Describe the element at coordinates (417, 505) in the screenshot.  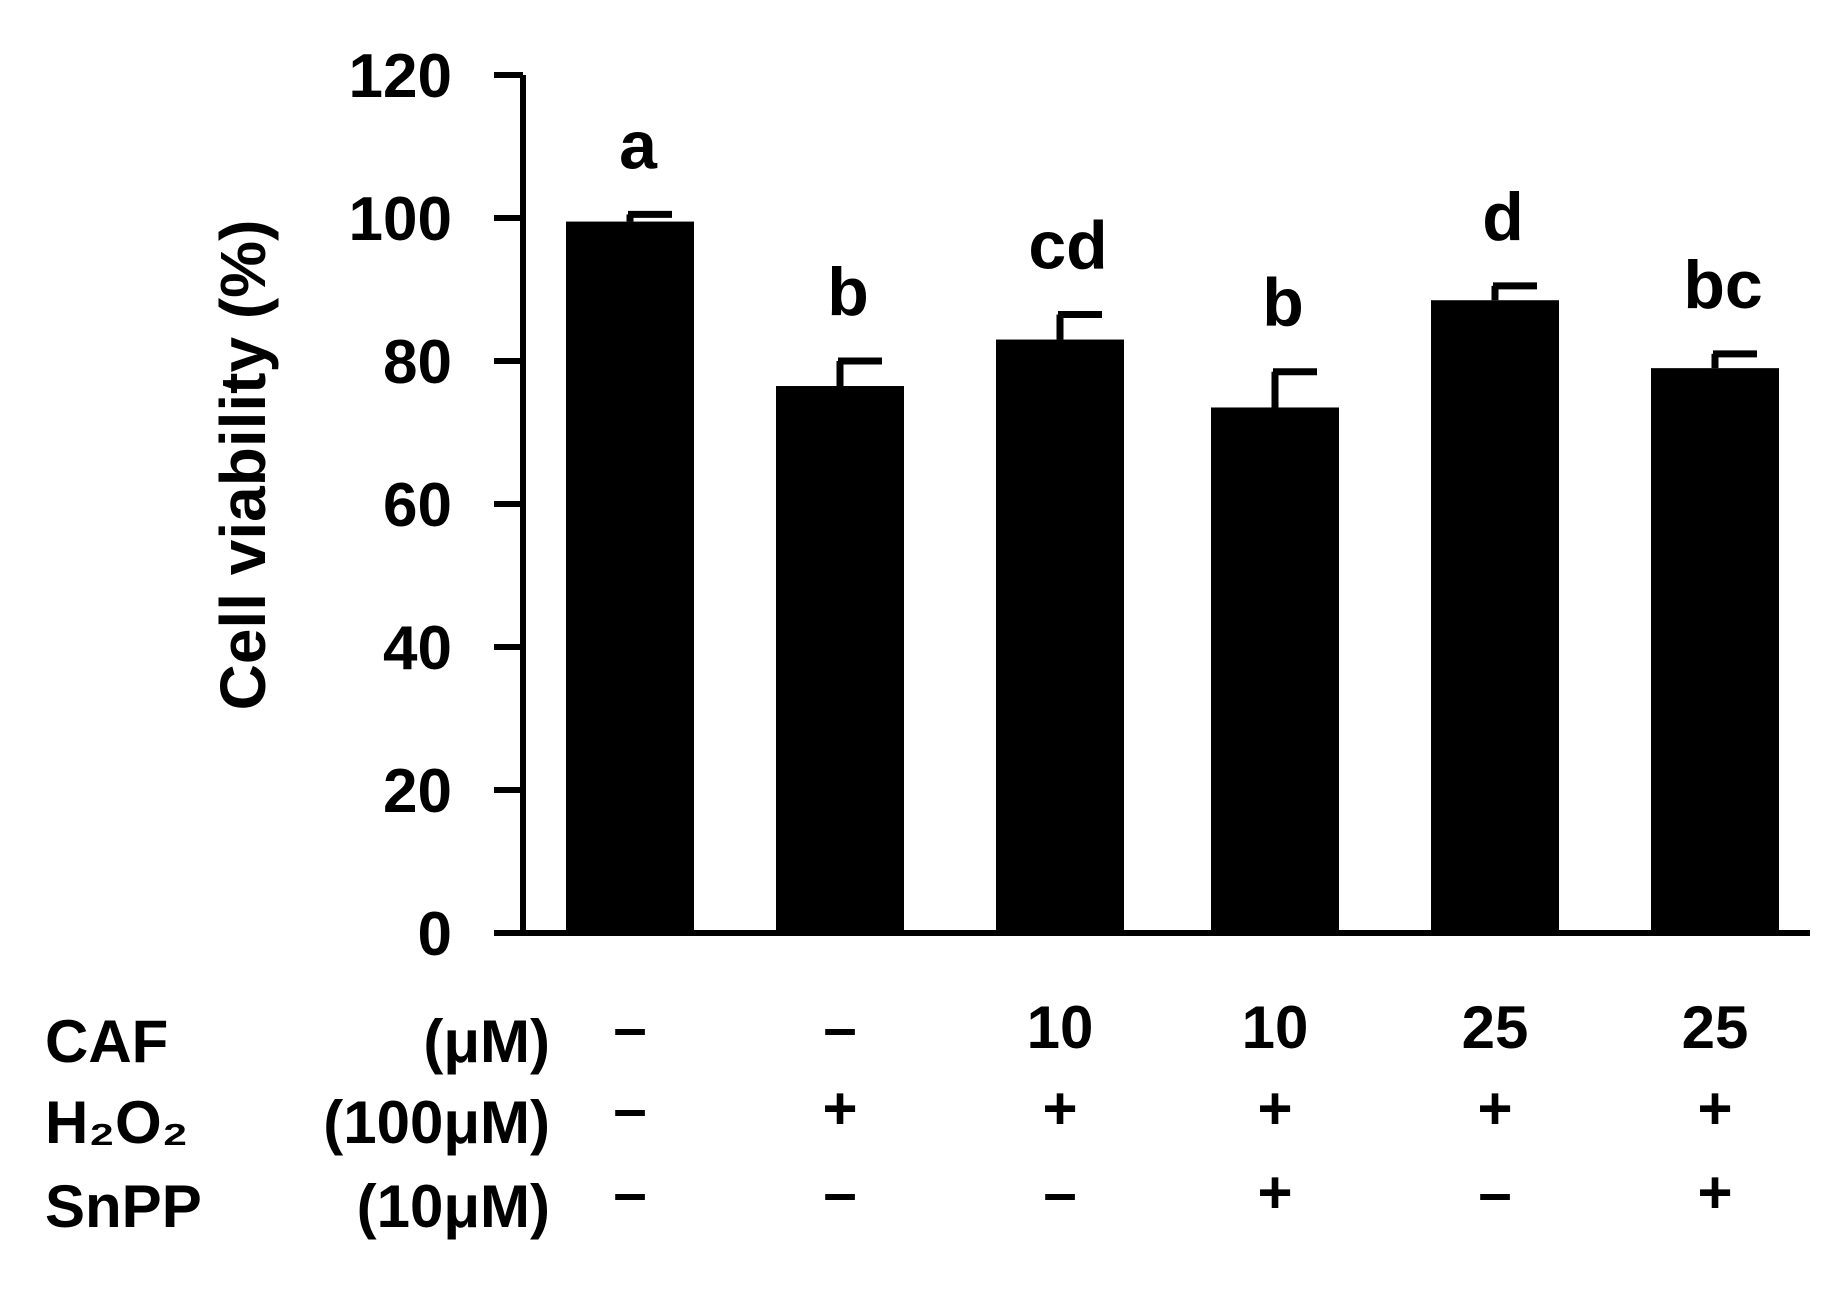
I see `y-tick-label: 60` at that location.